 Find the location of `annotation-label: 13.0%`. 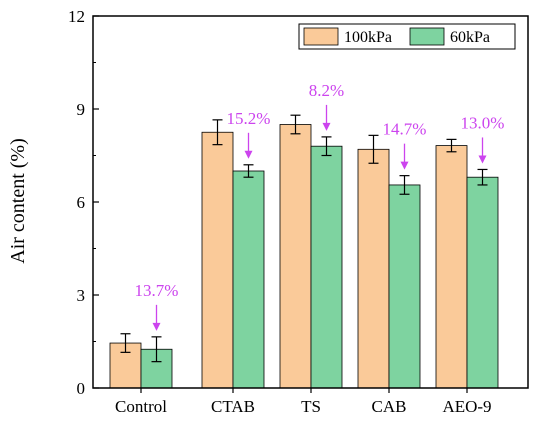

annotation-label: 13.0% is located at coordinates (483, 122).